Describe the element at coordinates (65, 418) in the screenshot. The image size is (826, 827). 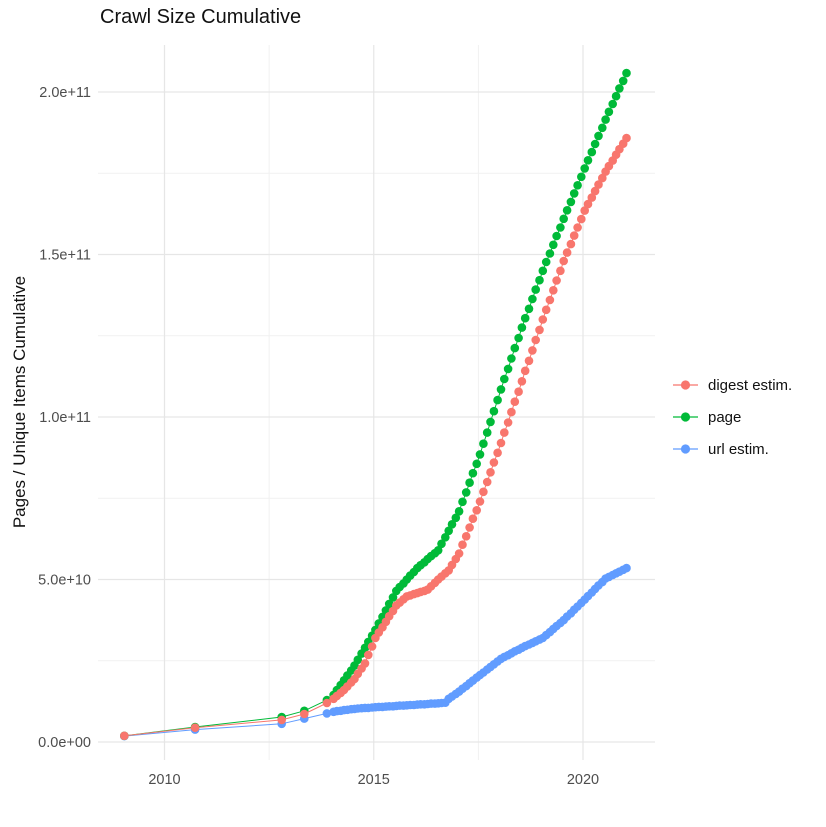
I see `y-tick-label: 1.0e+11` at that location.